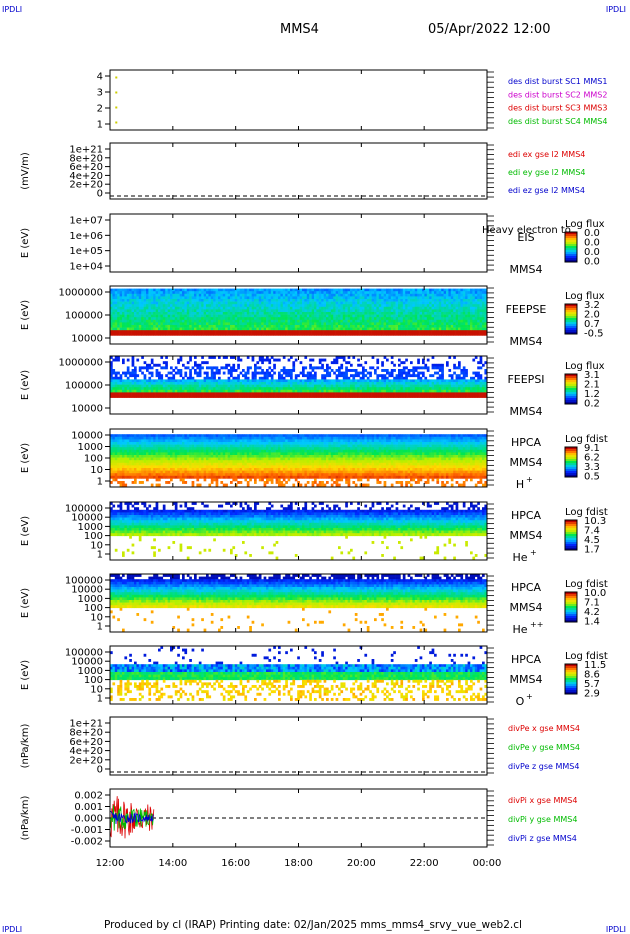  What do you see at coordinates (298, 171) in the screenshot?
I see `panel-frame` at bounding box center [298, 171].